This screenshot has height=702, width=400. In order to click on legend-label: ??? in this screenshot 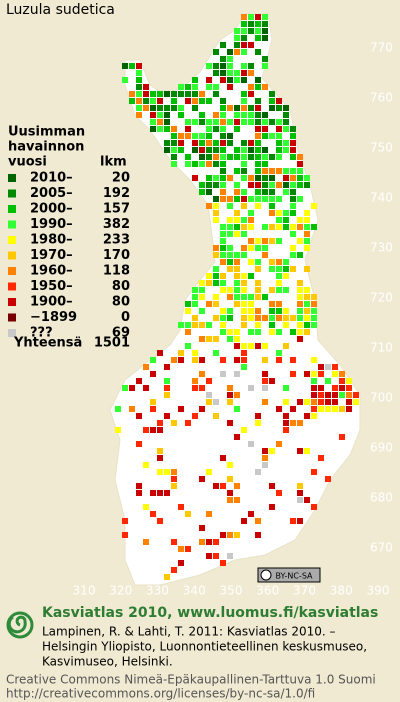, I will do `click(41, 333)`.